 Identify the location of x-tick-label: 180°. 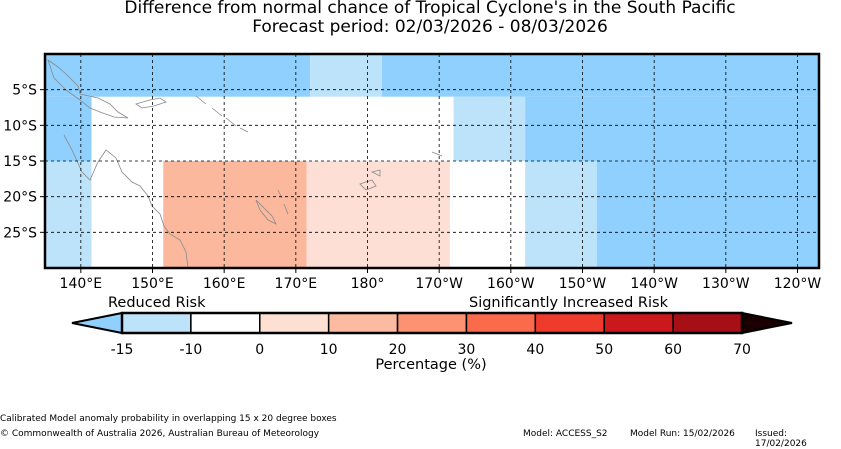
(368, 284).